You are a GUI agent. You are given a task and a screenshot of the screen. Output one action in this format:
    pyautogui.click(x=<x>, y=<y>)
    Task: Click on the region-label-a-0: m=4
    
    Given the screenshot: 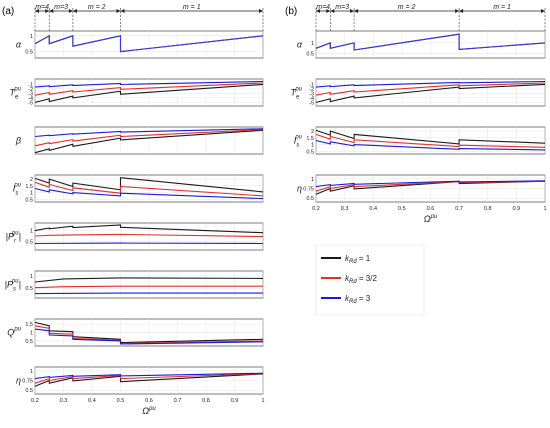 What is the action you would take?
    pyautogui.click(x=42, y=7)
    